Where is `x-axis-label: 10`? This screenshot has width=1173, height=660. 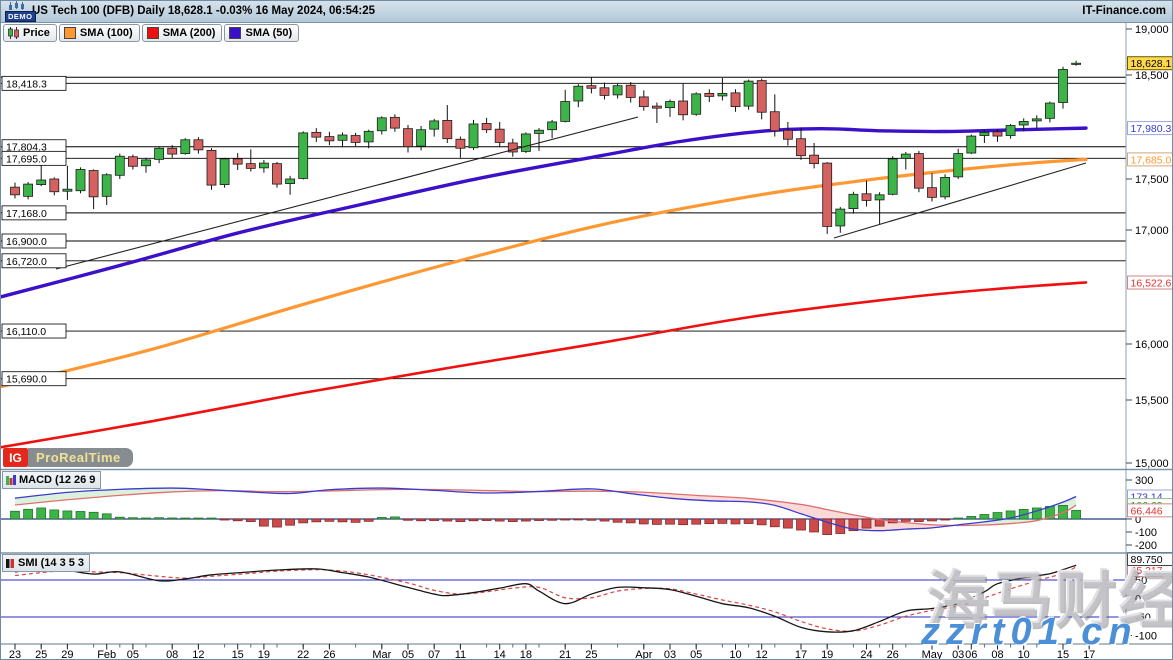 x-axis-label: 10 is located at coordinates (1024, 654).